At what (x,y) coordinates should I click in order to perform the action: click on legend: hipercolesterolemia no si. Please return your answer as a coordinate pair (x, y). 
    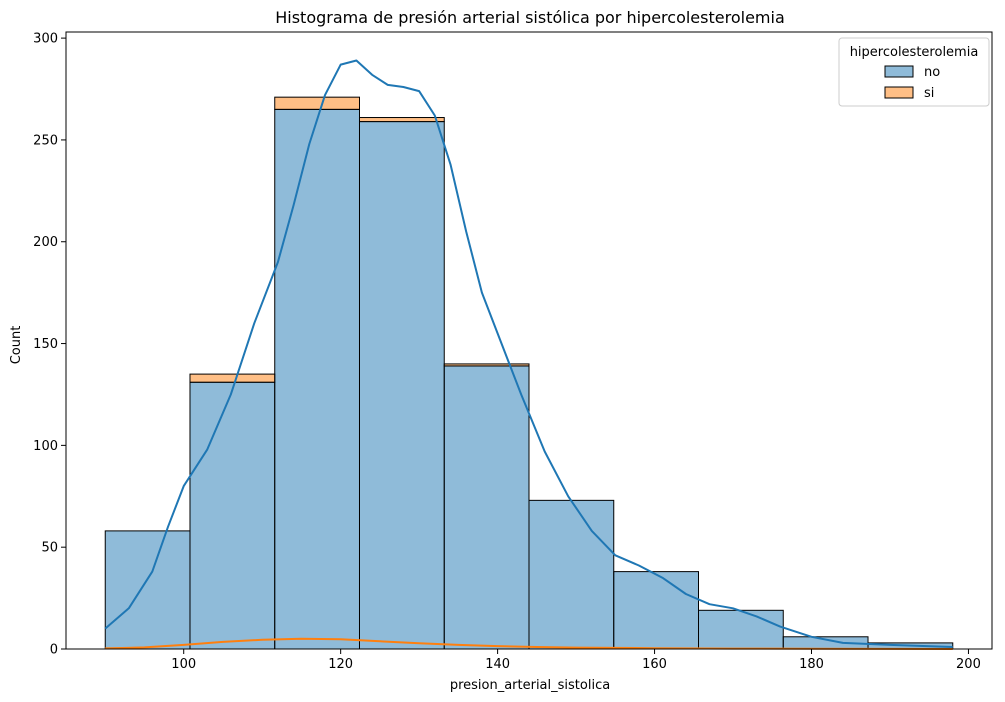
    Looking at the image, I should click on (914, 72).